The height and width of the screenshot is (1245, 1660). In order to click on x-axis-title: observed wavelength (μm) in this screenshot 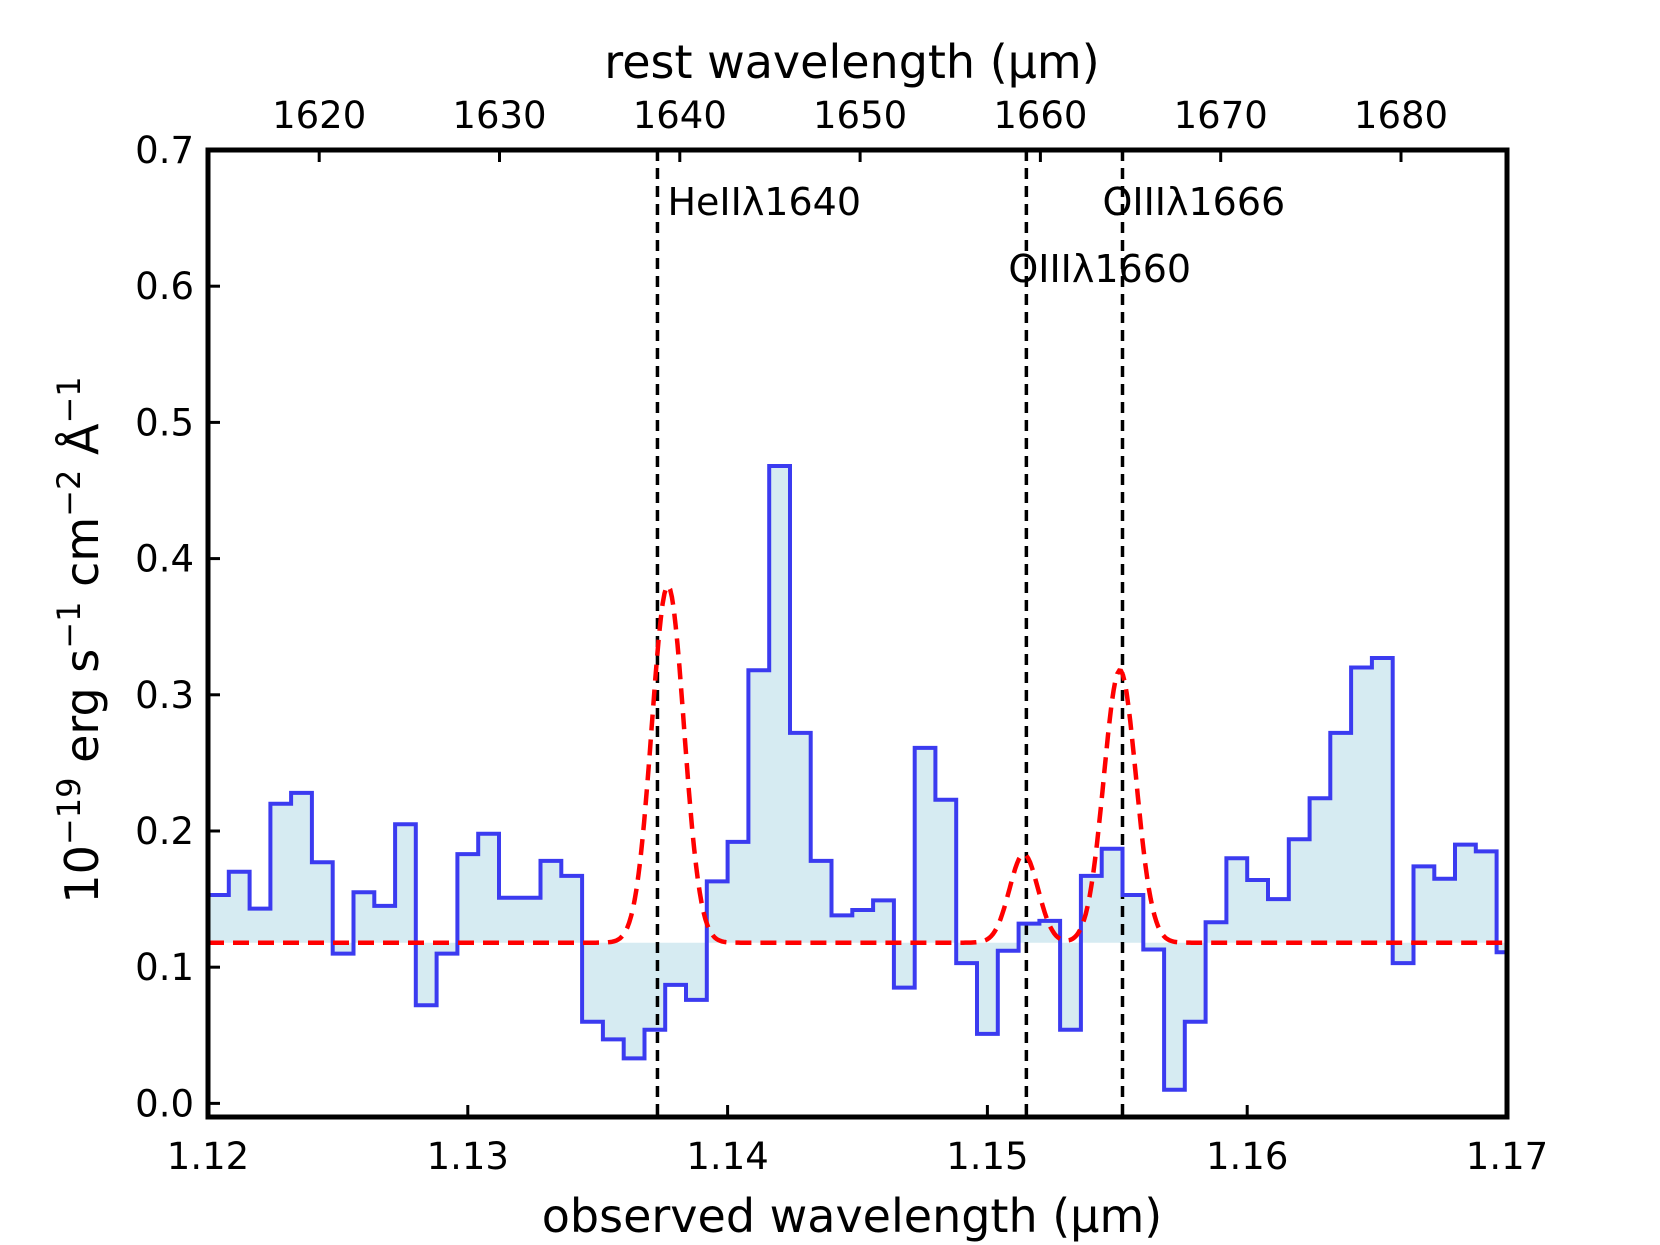, I will do `click(852, 1216)`.